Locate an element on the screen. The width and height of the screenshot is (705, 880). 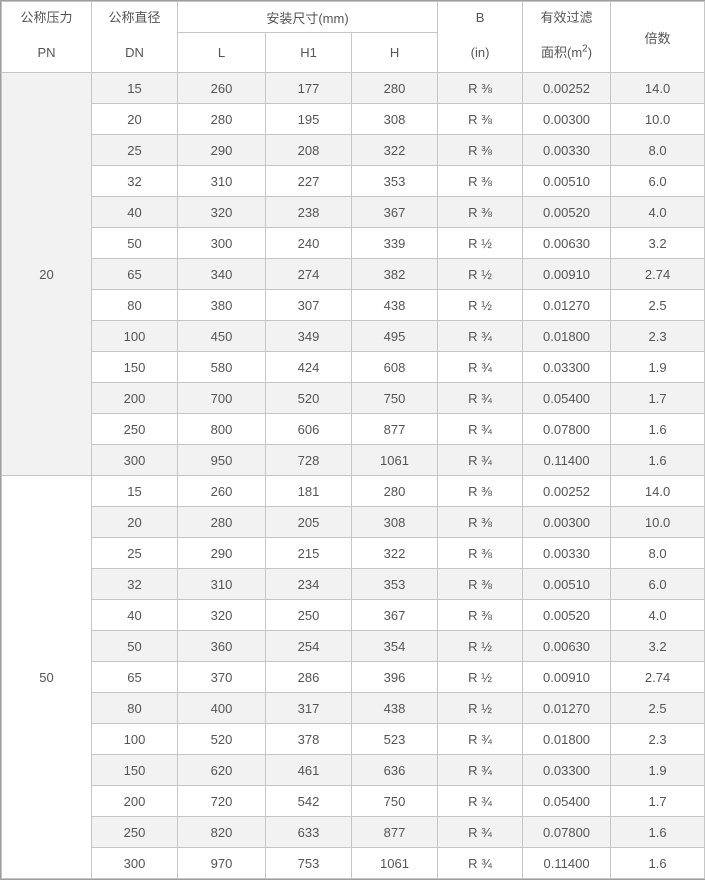
table-row: 50 360 254 354 R ½ 0.00630 3.2 is located at coordinates (353, 646).